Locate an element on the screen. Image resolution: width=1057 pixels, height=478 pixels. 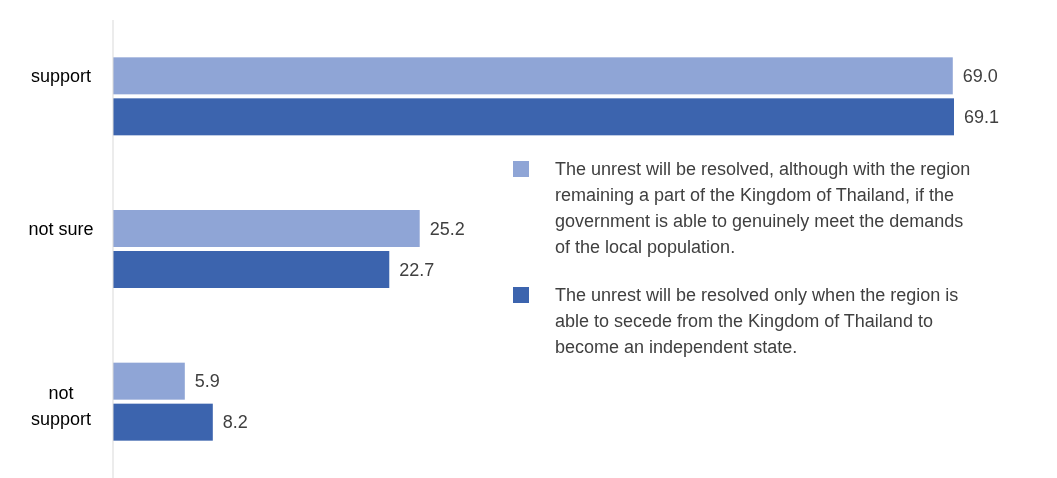
legend-label: The unrest will be resolved only when the region is able to secede from the Kingdom of Thailand to become an independent state. is located at coordinates (757, 321).